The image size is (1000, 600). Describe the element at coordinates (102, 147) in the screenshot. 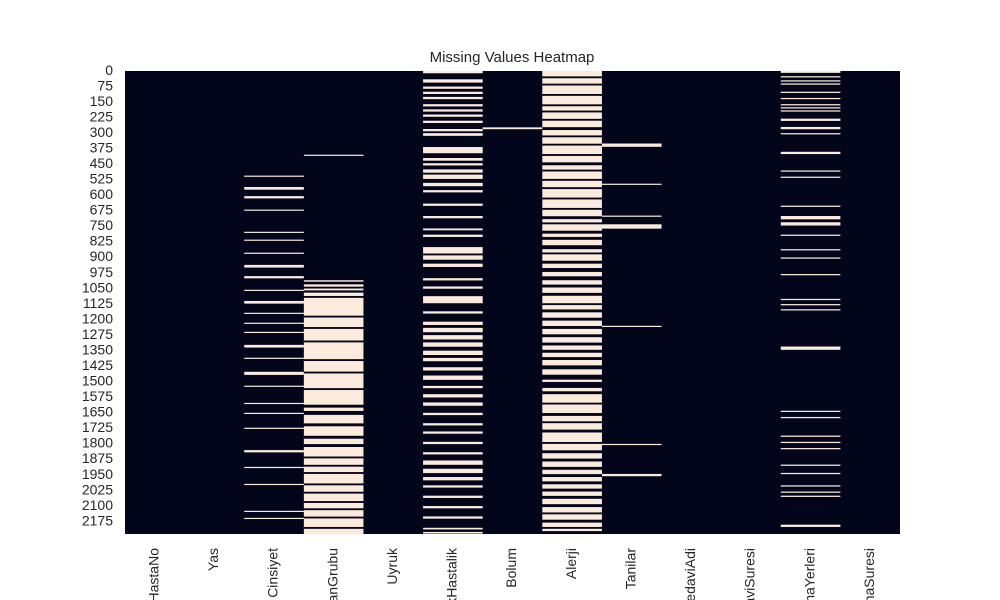

I see `y-tick-label: 375` at that location.